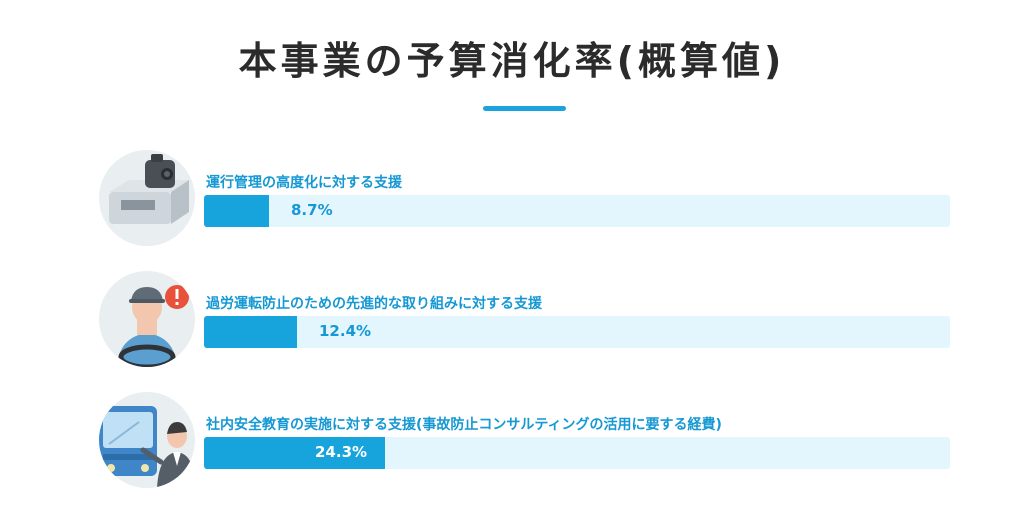  I want to click on progress-value: 24.3%, so click(341, 452).